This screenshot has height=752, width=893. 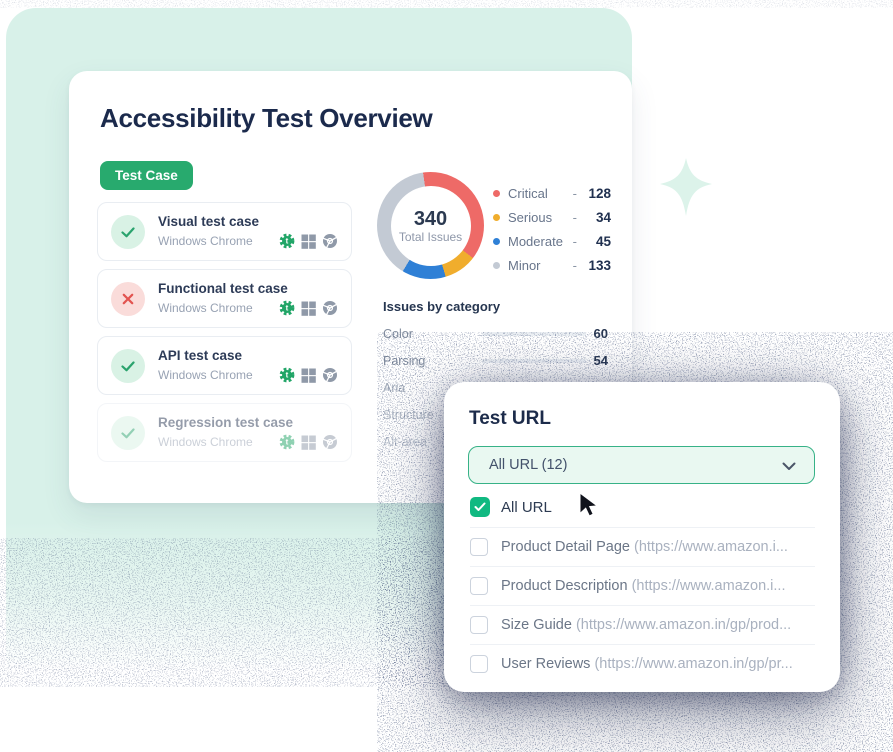 What do you see at coordinates (266, 118) in the screenshot?
I see `page-title: Accessibility Test Overview` at bounding box center [266, 118].